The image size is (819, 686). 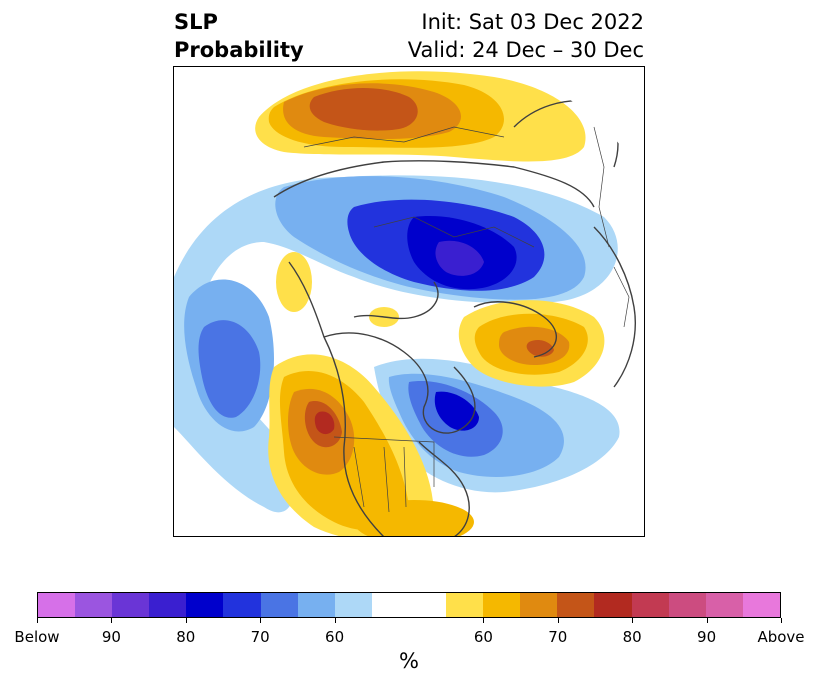 I want to click on above-60-alaska, so click(x=294, y=282).